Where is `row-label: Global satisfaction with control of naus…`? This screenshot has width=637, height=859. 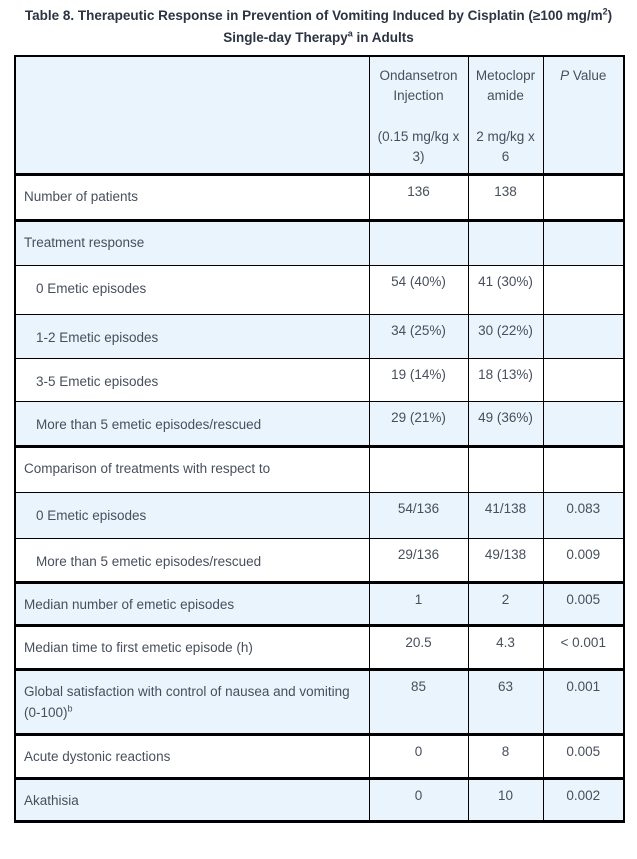 row-label: Global satisfaction with control of naus… is located at coordinates (192, 703).